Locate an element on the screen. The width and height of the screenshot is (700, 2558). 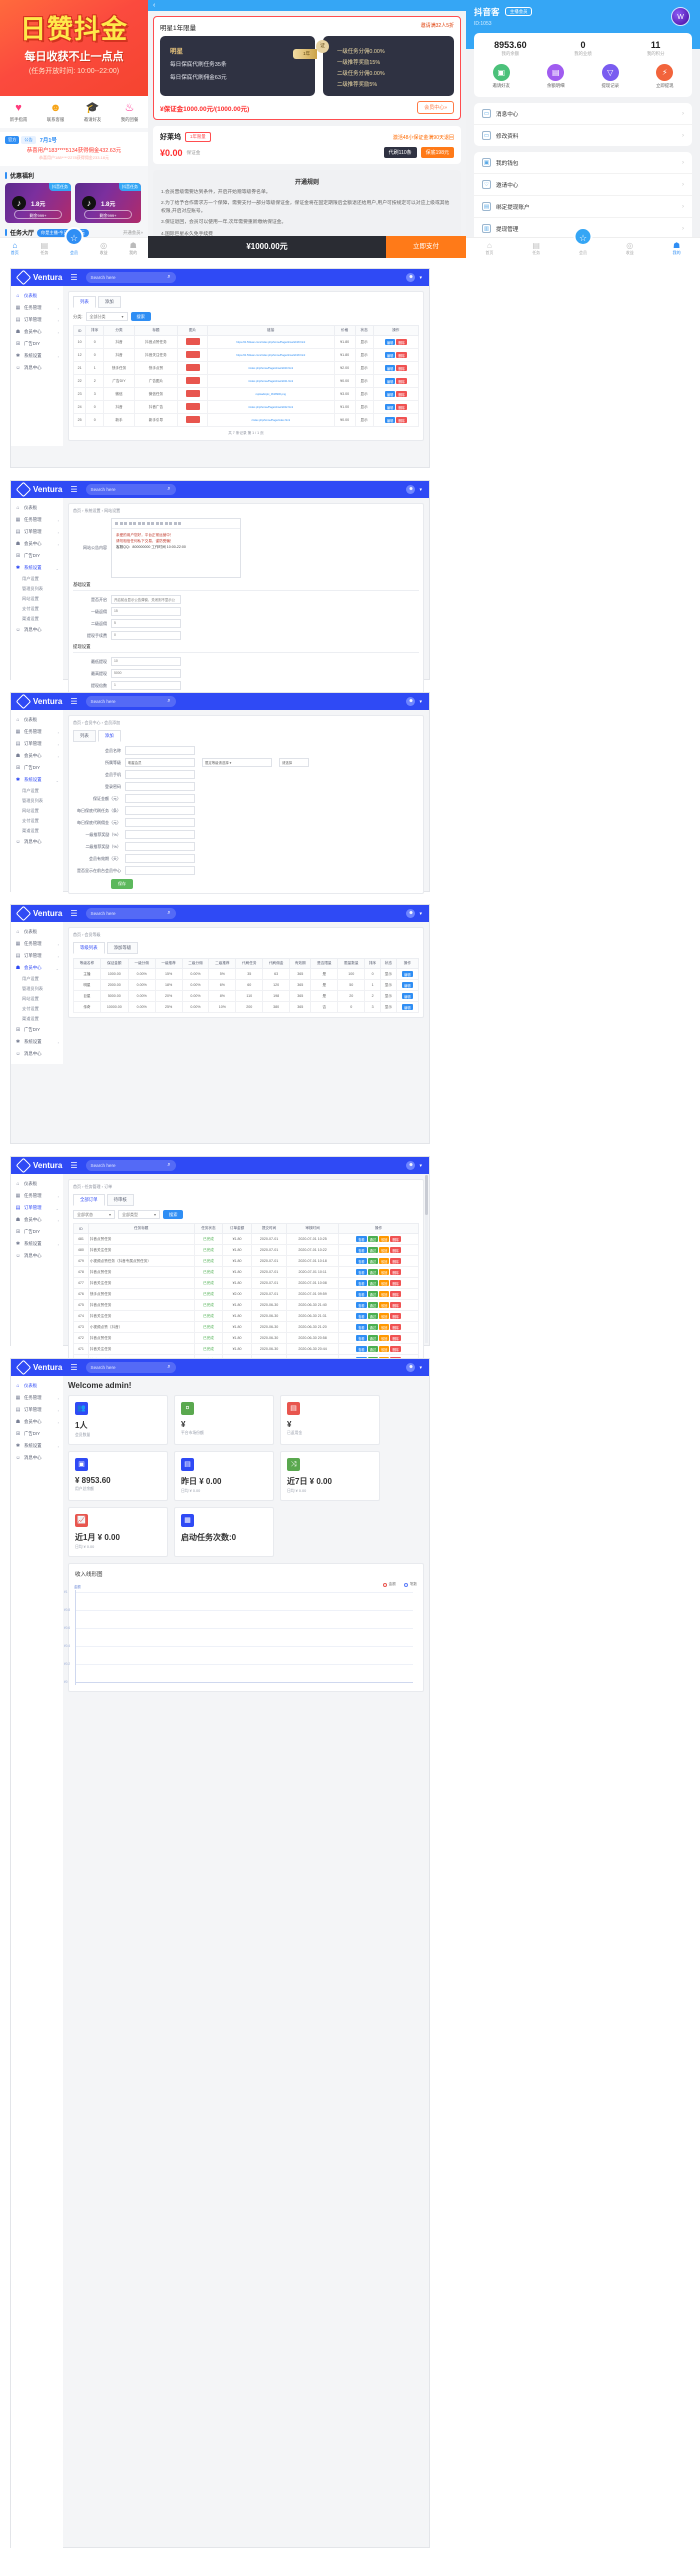
stat-card: ⤨ 近7日 ¥ 0.00 日均 ¥ 0.00 is located at coordinates (330, 1476).